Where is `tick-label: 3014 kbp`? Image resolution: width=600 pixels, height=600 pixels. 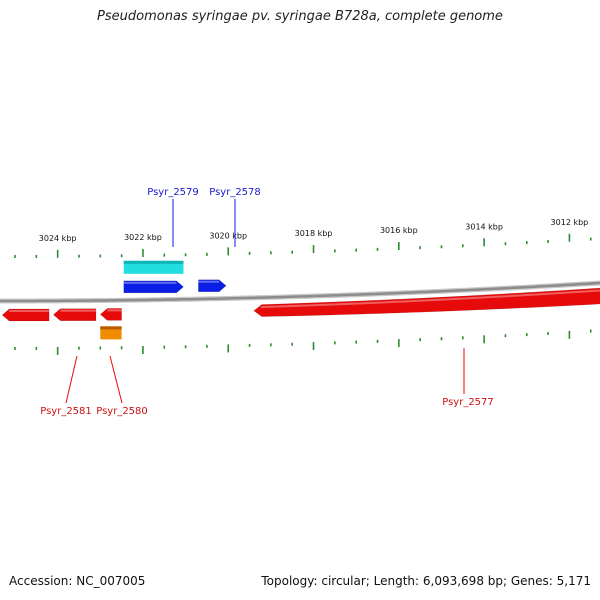 tick-label: 3014 kbp is located at coordinates (484, 226).